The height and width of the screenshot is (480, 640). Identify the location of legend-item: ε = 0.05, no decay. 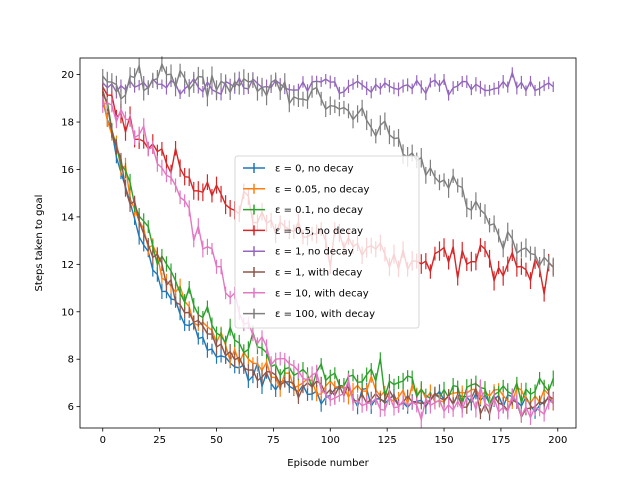
(306, 189).